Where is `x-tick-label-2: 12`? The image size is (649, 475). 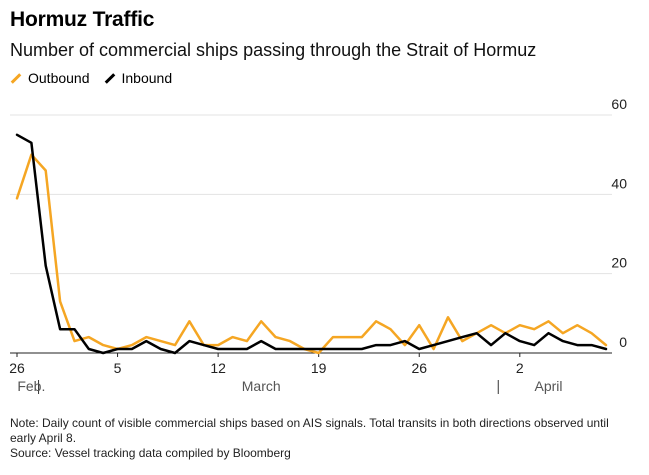 x-tick-label-2: 12 is located at coordinates (218, 368).